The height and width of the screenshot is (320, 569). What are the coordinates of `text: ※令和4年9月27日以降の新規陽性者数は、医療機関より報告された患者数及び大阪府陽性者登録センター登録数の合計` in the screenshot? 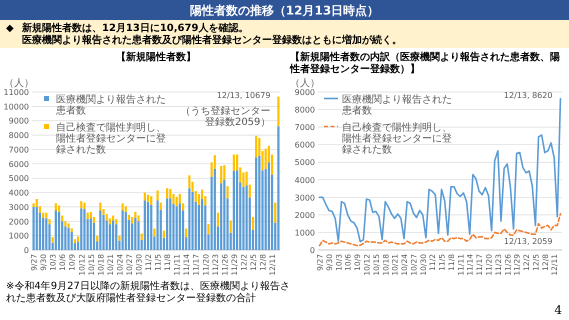 It's located at (148, 292).